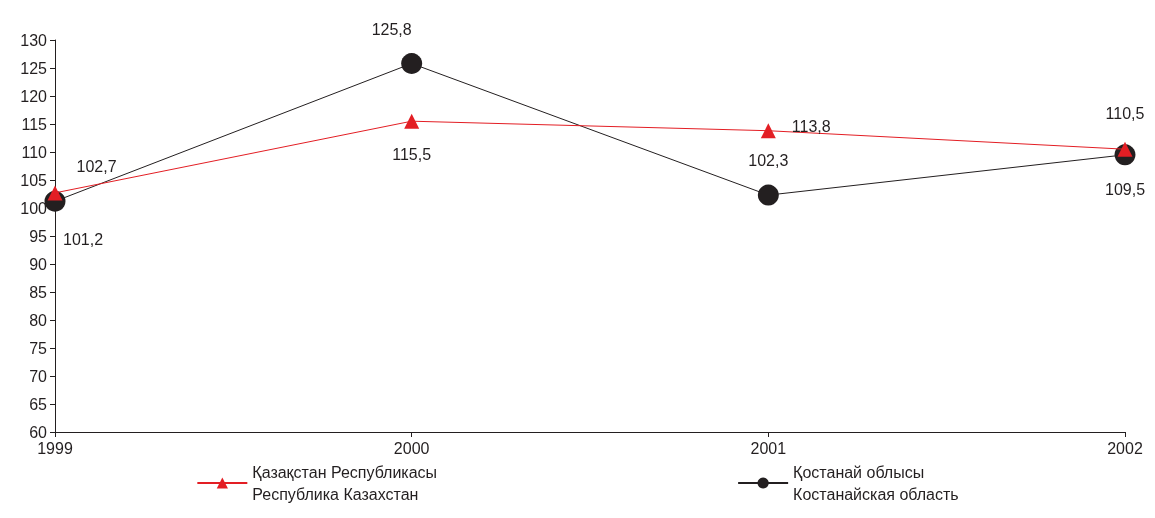 The height and width of the screenshot is (518, 1155). Describe the element at coordinates (768, 448) in the screenshot. I see `x-tick-label: 2001` at that location.